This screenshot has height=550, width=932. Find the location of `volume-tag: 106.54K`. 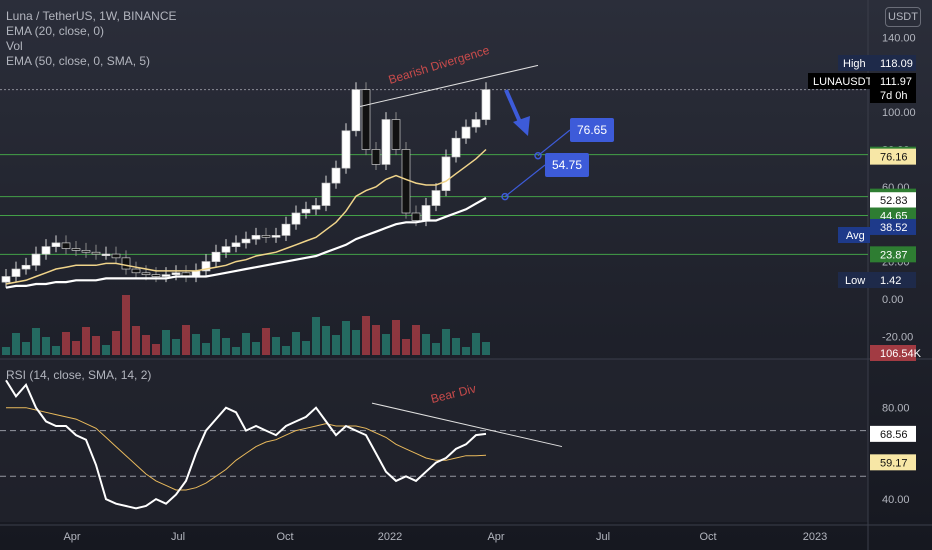

volume-tag: 106.54K is located at coordinates (901, 354).